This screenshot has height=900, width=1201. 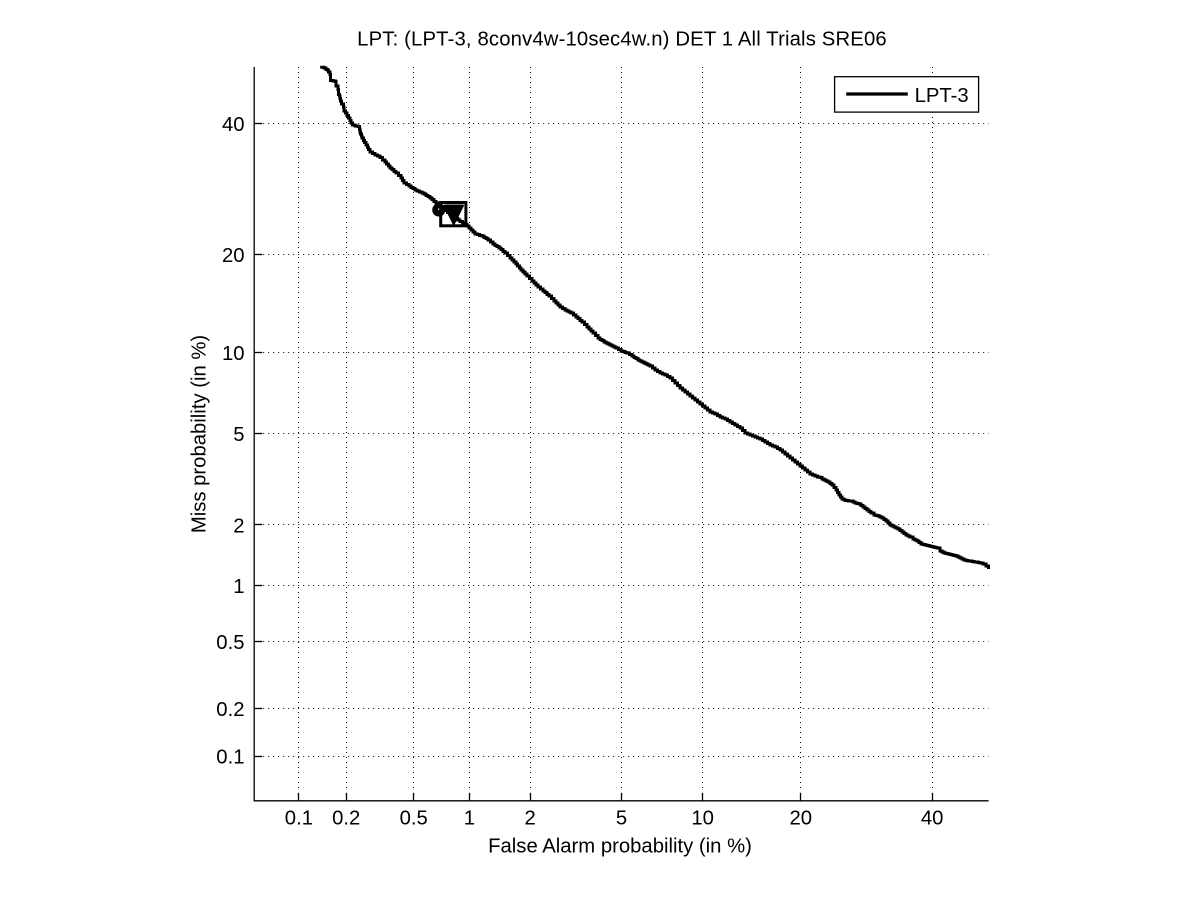 What do you see at coordinates (620, 847) in the screenshot?
I see `svg-text: False Alarm probability (in %)` at bounding box center [620, 847].